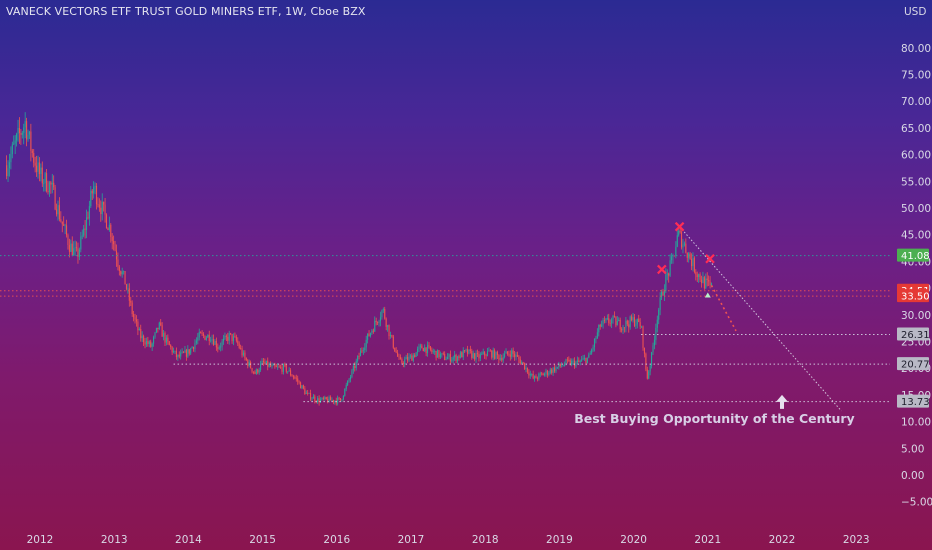  What do you see at coordinates (916, 156) in the screenshot?
I see `y-tick-label: 60.00` at bounding box center [916, 156].